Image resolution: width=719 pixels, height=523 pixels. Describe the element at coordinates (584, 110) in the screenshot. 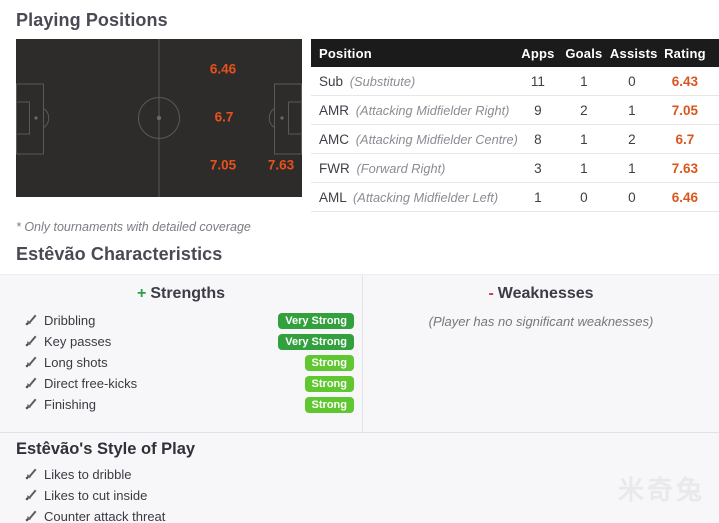

I see `goals-value: 2` at that location.